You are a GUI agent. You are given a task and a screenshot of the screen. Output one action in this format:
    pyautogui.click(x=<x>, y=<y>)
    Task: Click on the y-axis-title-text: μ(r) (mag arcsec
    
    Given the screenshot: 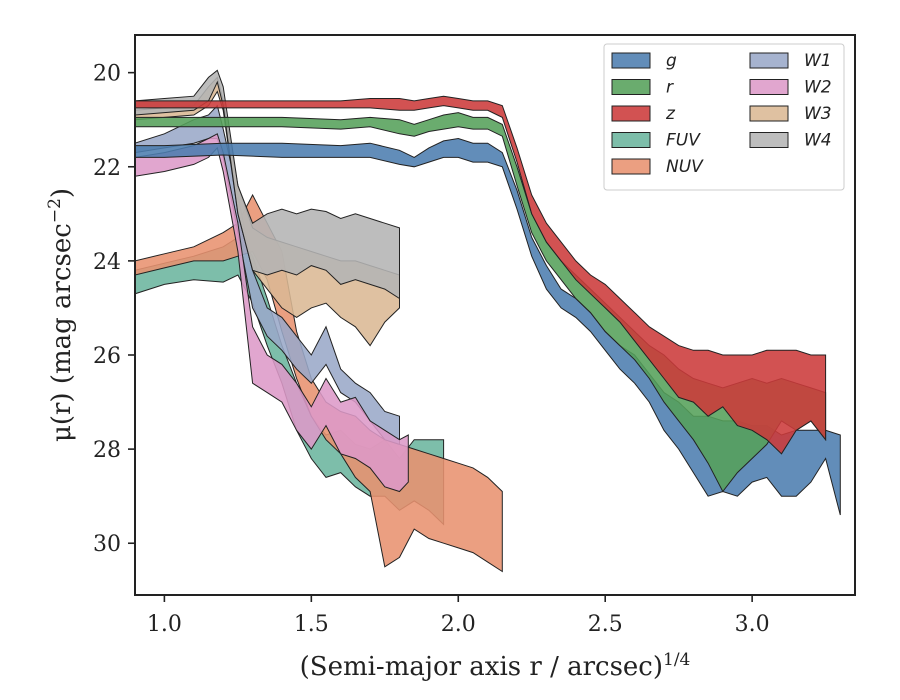 What is the action you would take?
    pyautogui.click(x=62, y=332)
    